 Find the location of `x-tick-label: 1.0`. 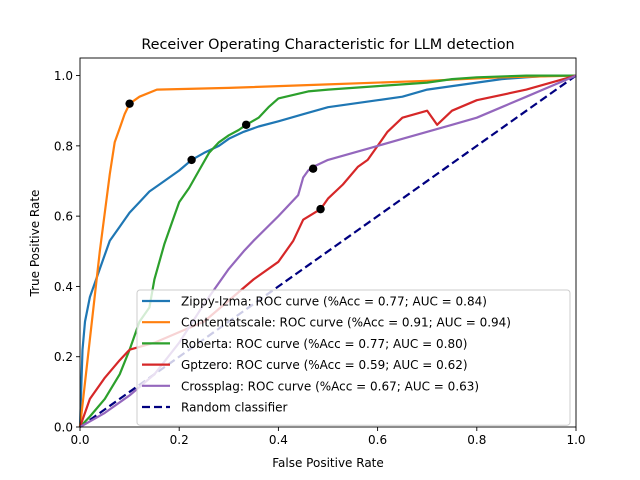

x-tick-label: 1.0 is located at coordinates (575, 440).